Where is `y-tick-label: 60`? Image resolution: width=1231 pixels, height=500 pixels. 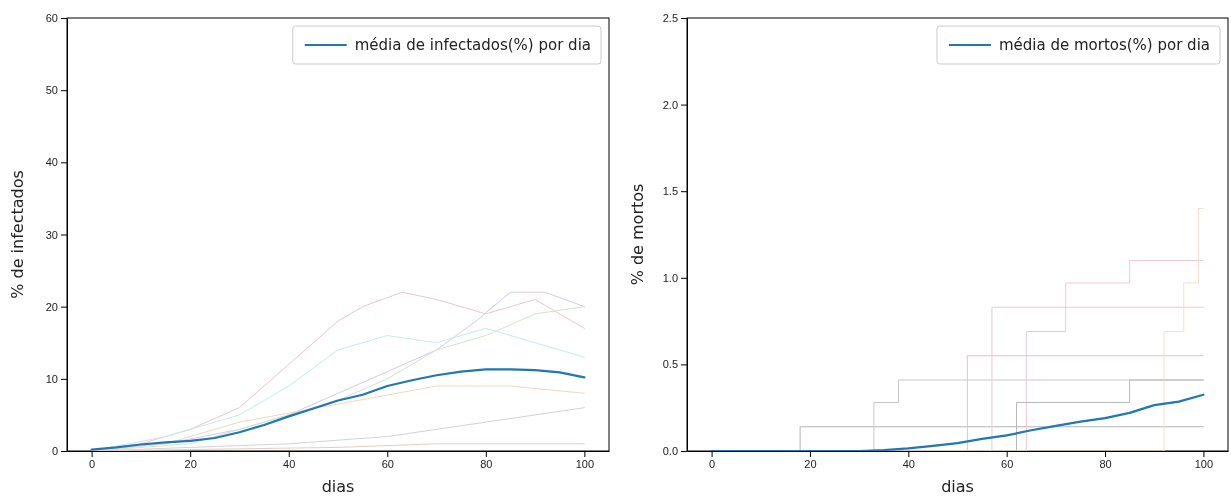
y-tick-label: 60 is located at coordinates (51, 18).